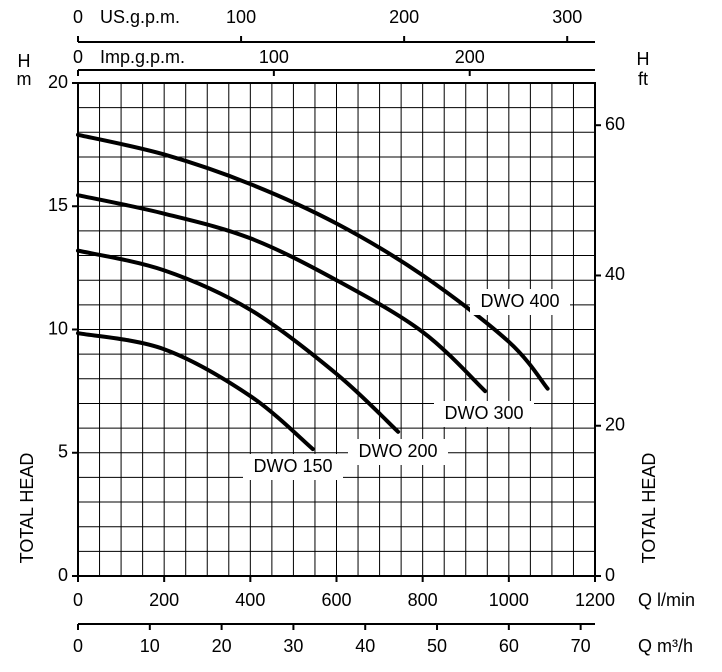 The image size is (722, 672). What do you see at coordinates (643, 59) in the screenshot?
I see `y2-unit-symbol: H` at bounding box center [643, 59].